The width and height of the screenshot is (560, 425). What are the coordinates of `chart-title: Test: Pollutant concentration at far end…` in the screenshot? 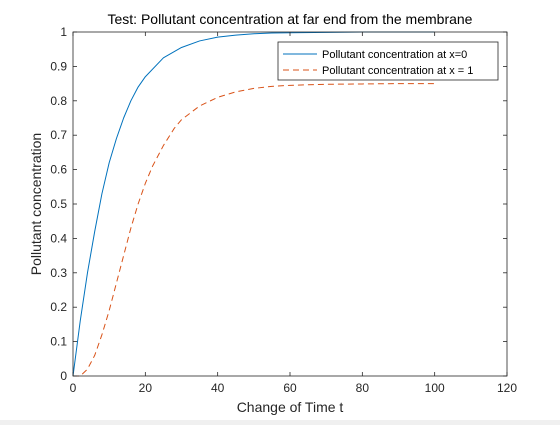 It's located at (290, 19).